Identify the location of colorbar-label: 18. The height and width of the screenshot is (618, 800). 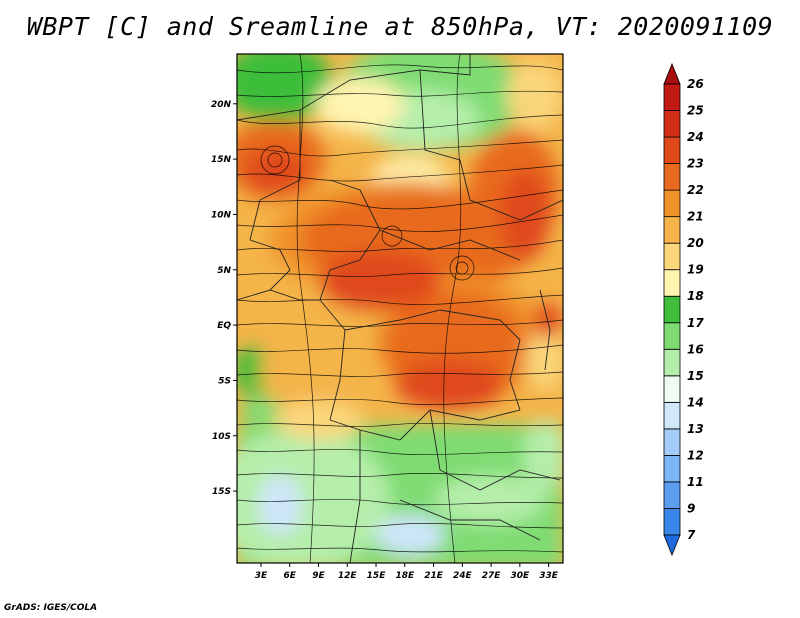
(695, 296).